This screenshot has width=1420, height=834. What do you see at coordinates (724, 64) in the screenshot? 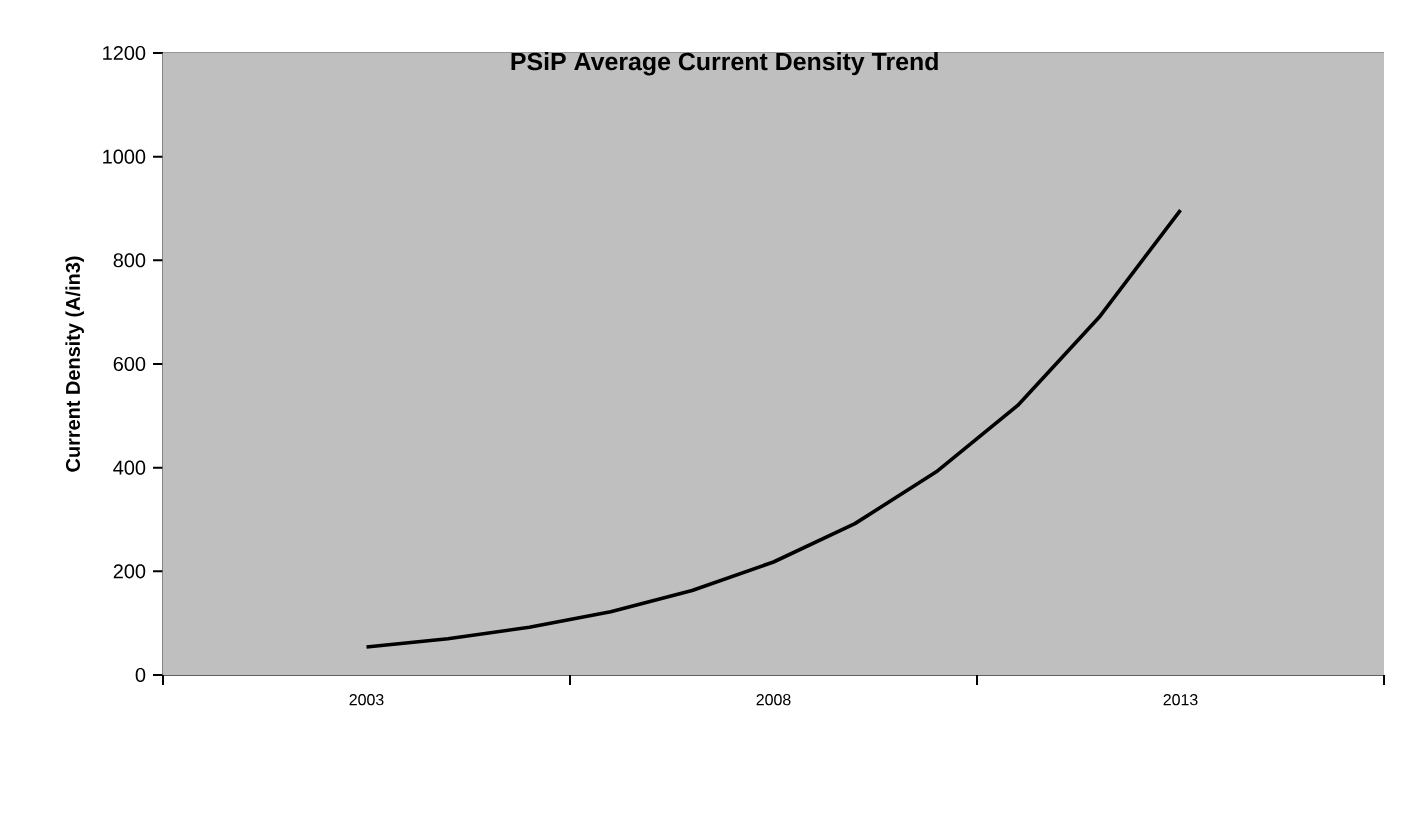
I see `chart-title: PSiP Average Current Density Trend` at bounding box center [724, 64].